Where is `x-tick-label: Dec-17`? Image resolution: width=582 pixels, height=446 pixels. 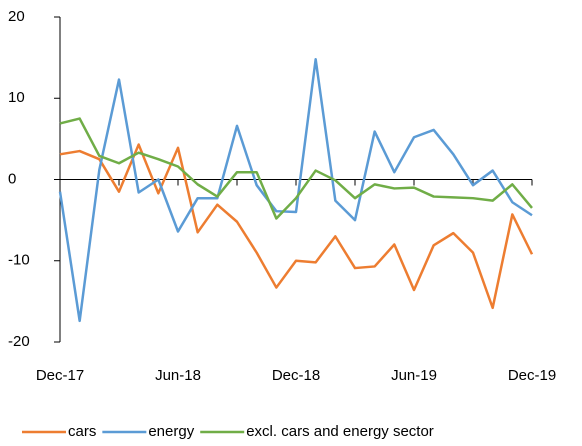 x-tick-label: Dec-17 is located at coordinates (60, 375).